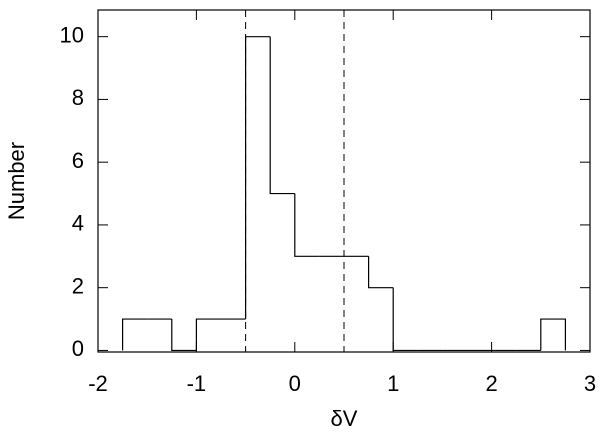 The image size is (600, 439). I want to click on y-tick-label: 8, so click(78, 97).